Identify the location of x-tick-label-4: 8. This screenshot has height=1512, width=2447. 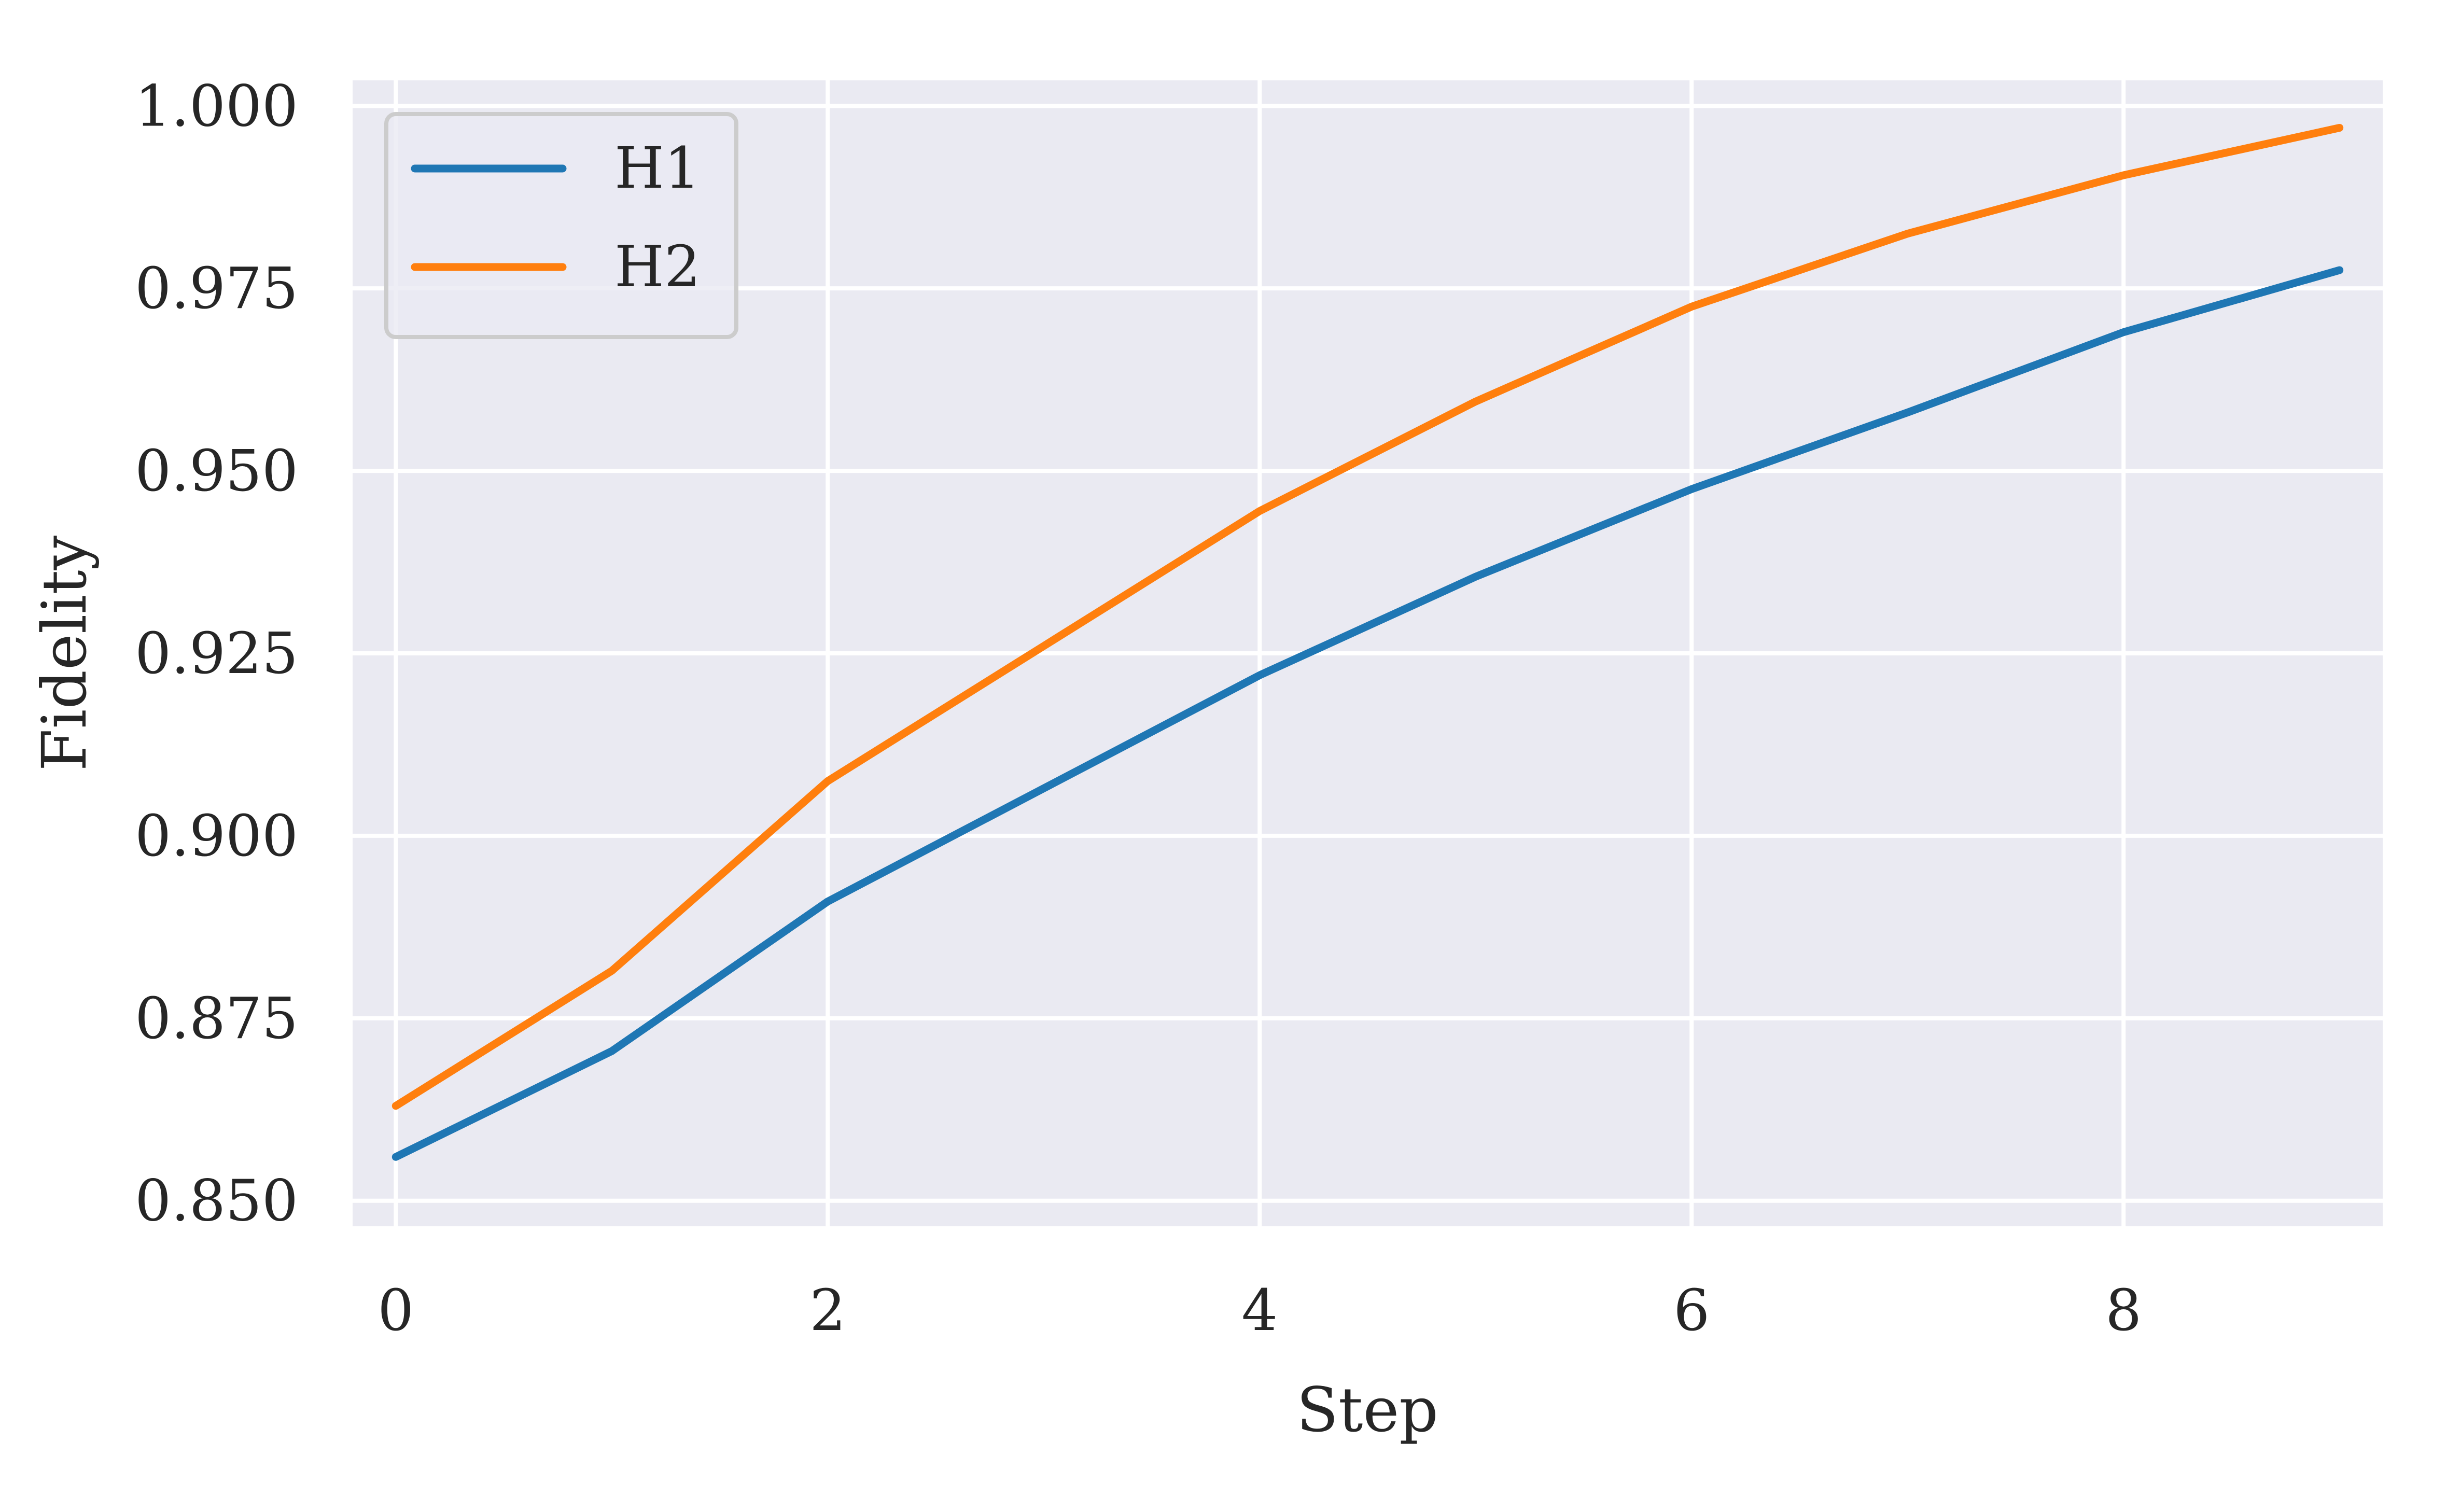
(2123, 1310).